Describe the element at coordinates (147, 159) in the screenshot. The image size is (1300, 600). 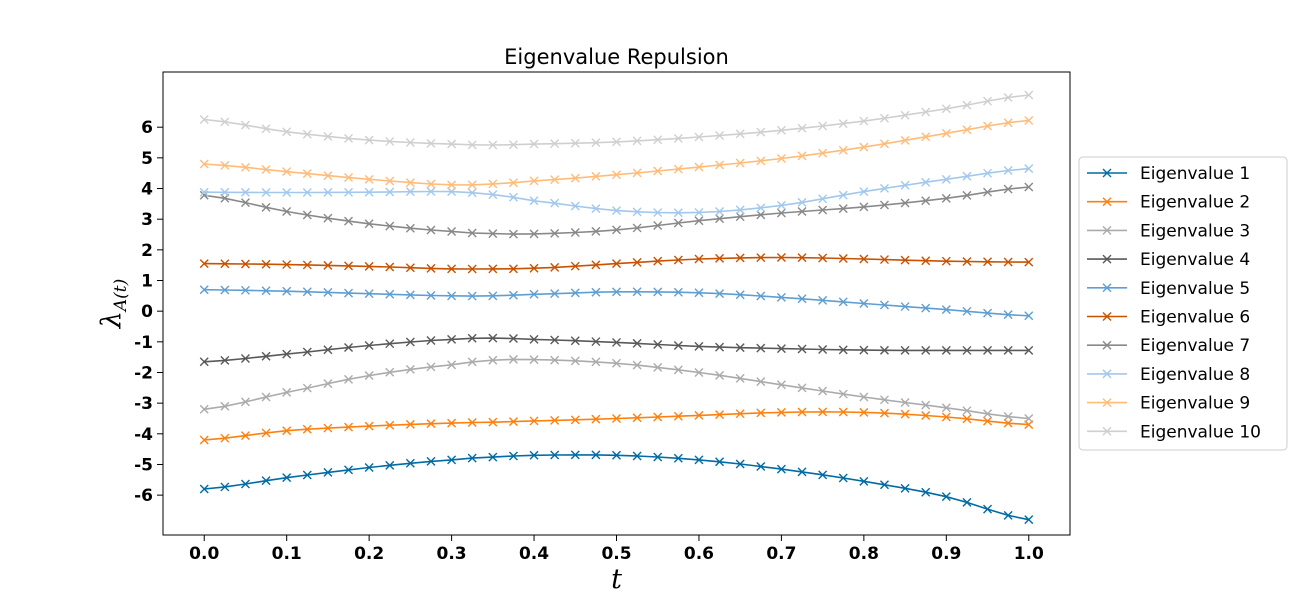
I see `y-tick-label: 5` at that location.